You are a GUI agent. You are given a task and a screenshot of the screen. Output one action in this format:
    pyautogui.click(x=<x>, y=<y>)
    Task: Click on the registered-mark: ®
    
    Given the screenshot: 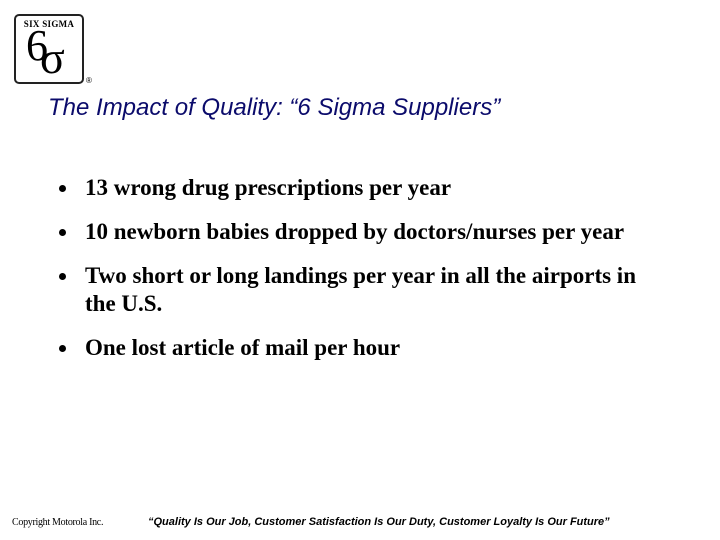 What is the action you would take?
    pyautogui.click(x=89, y=80)
    